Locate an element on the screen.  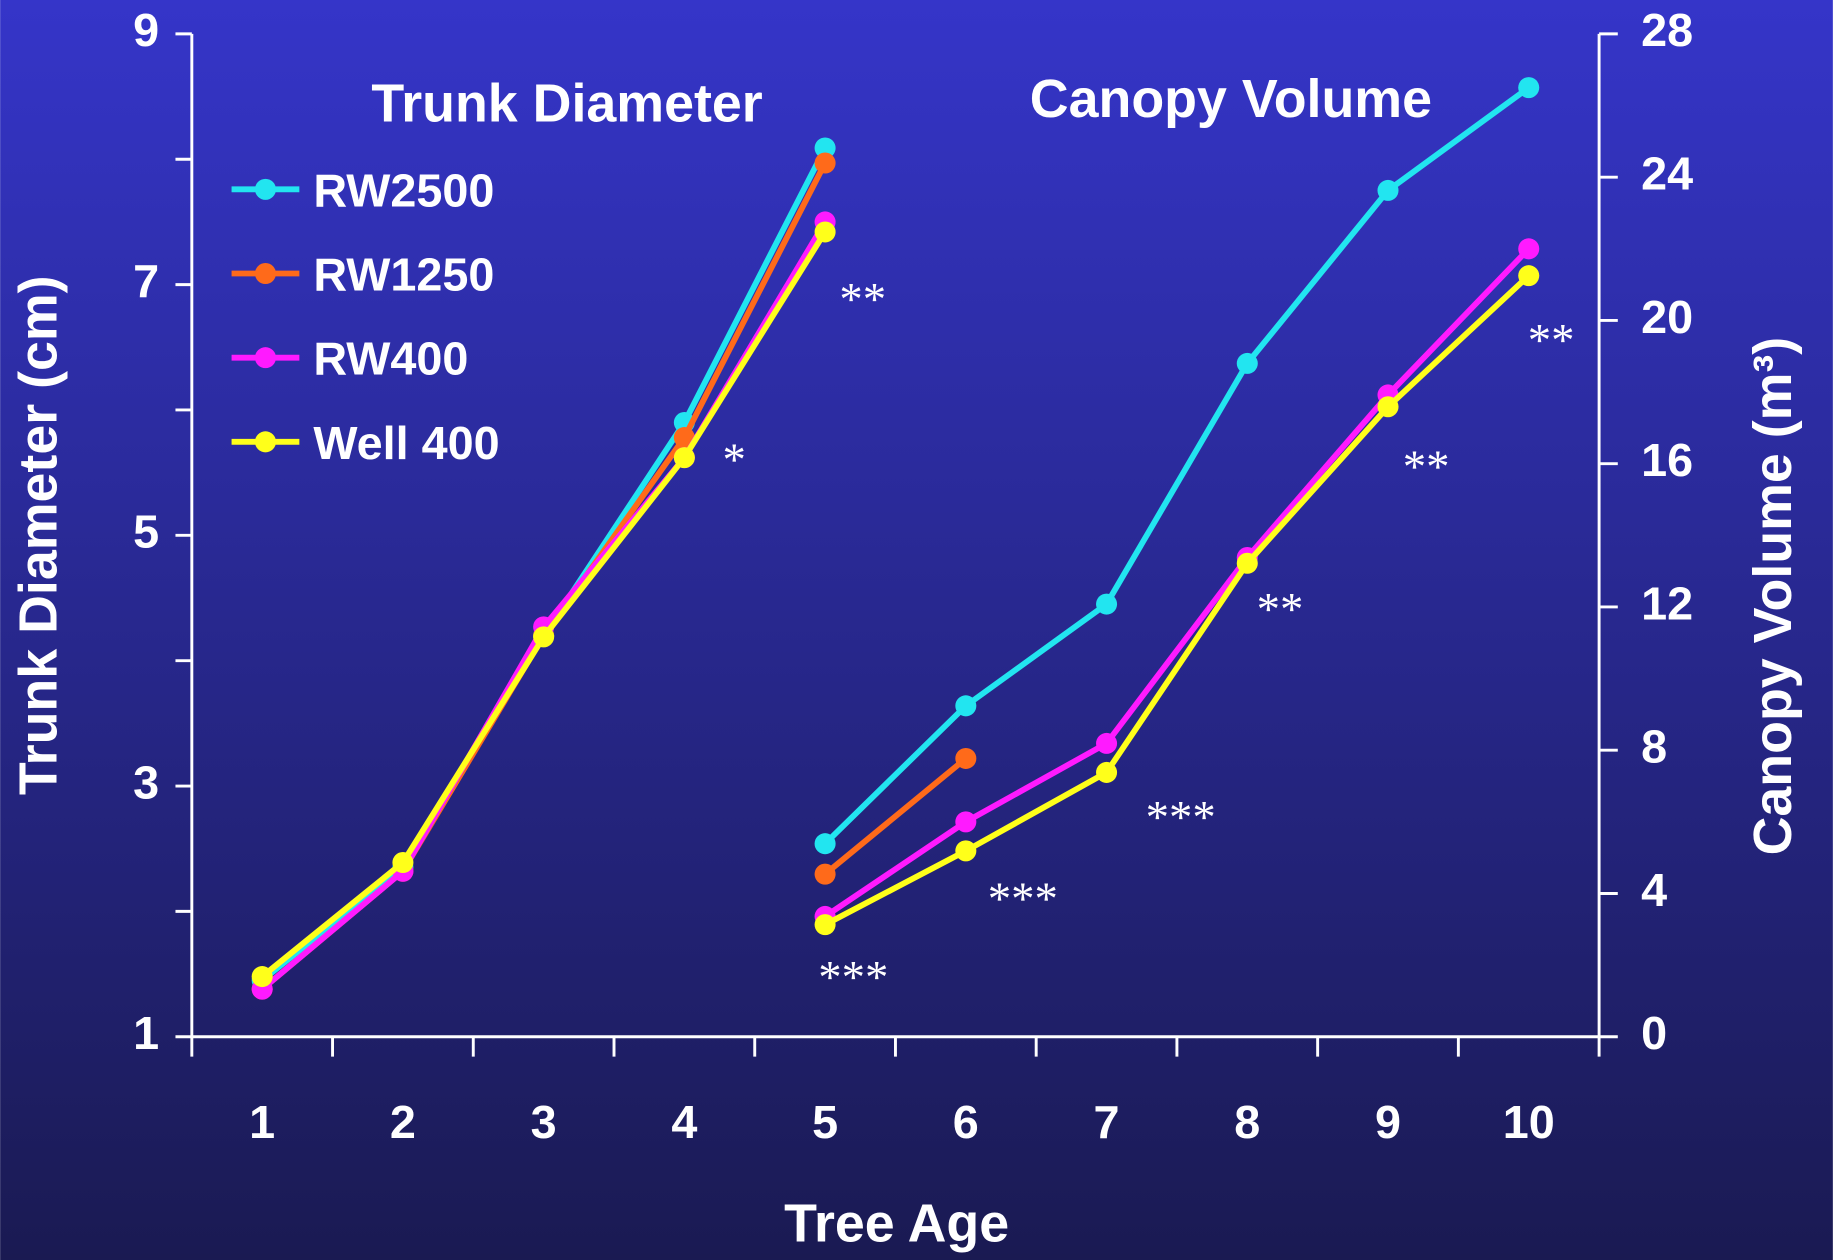
panel-title: Trunk Diameter is located at coordinates (566, 104).